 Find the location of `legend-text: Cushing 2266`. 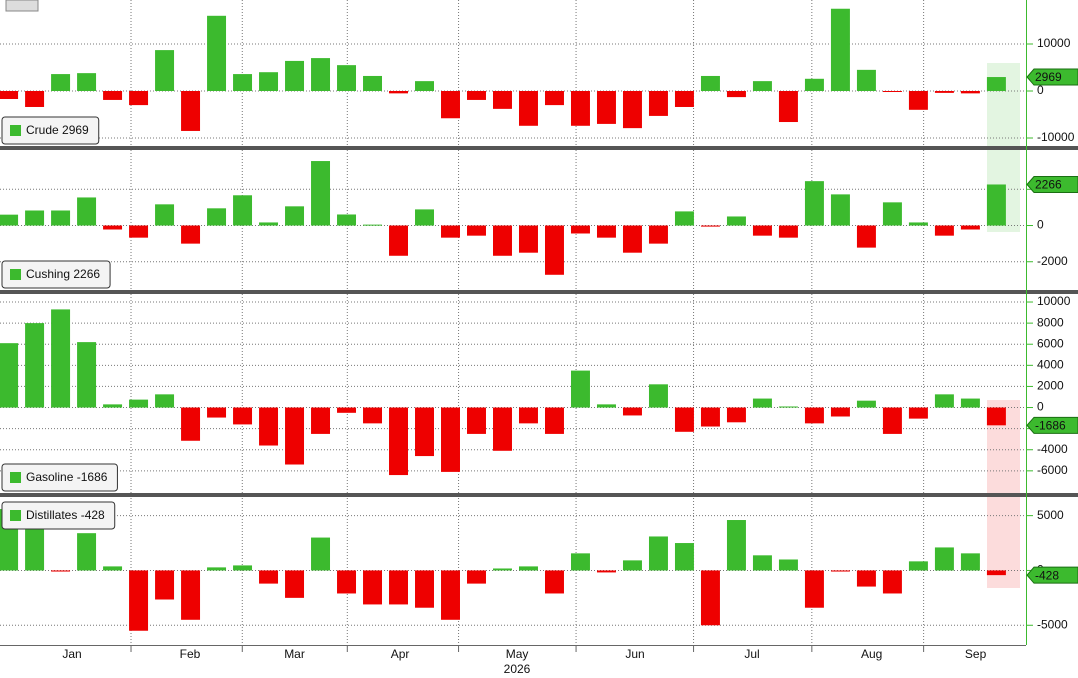

legend-text: Cushing 2266 is located at coordinates (63, 274).